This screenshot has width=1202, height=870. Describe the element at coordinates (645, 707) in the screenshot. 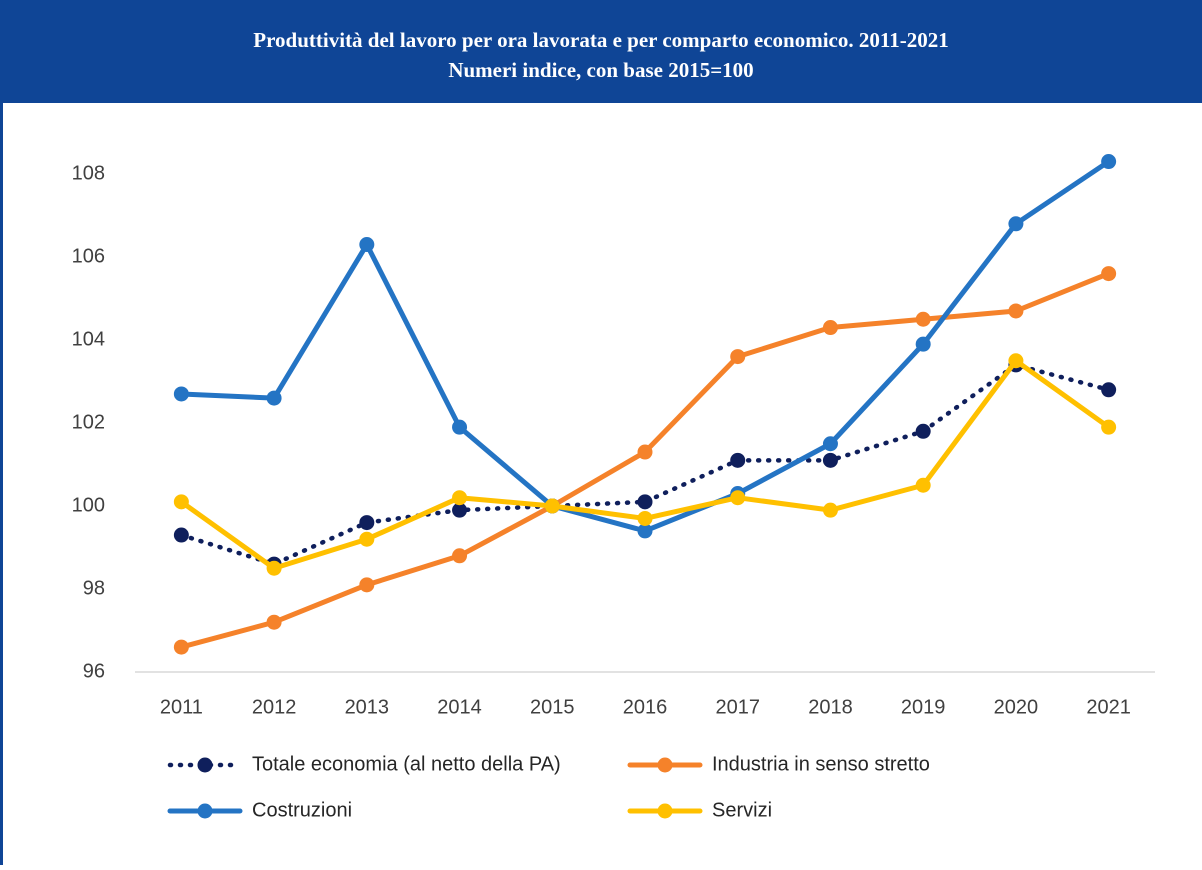

I see `x-tick-label: 2016` at that location.